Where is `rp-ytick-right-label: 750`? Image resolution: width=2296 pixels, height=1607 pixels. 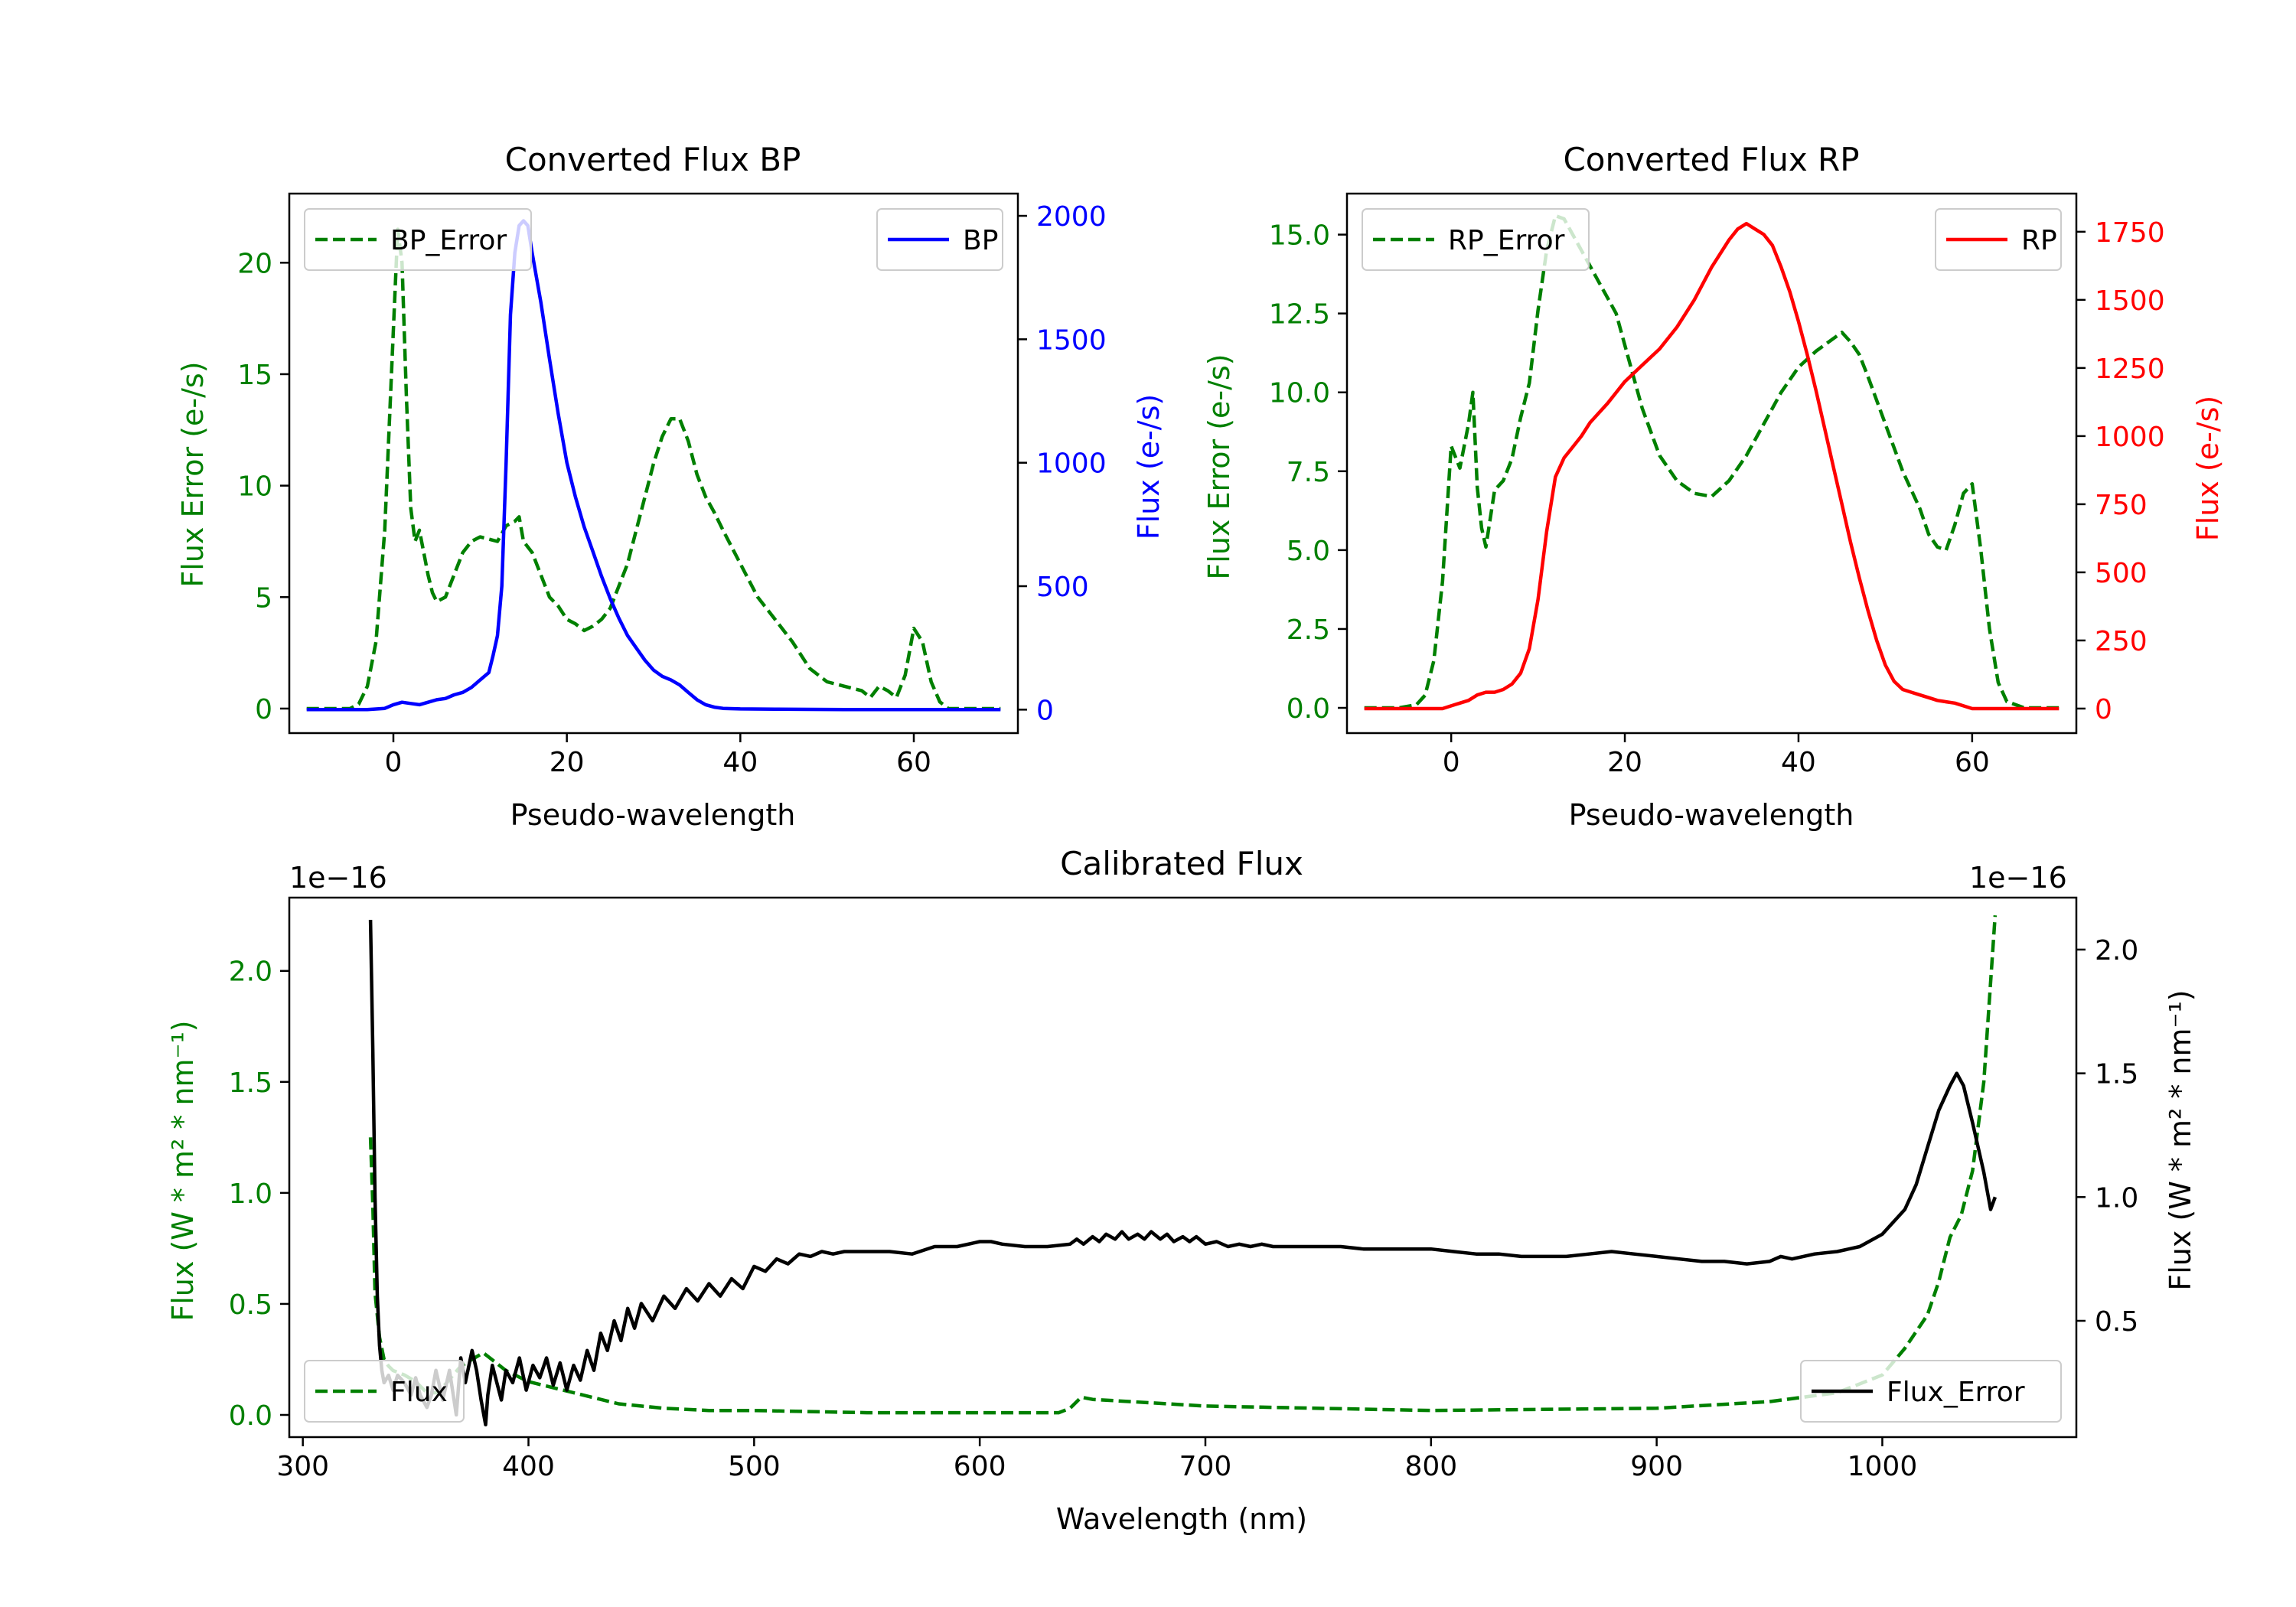
rp-ytick-right-label: 750 is located at coordinates (2121, 505).